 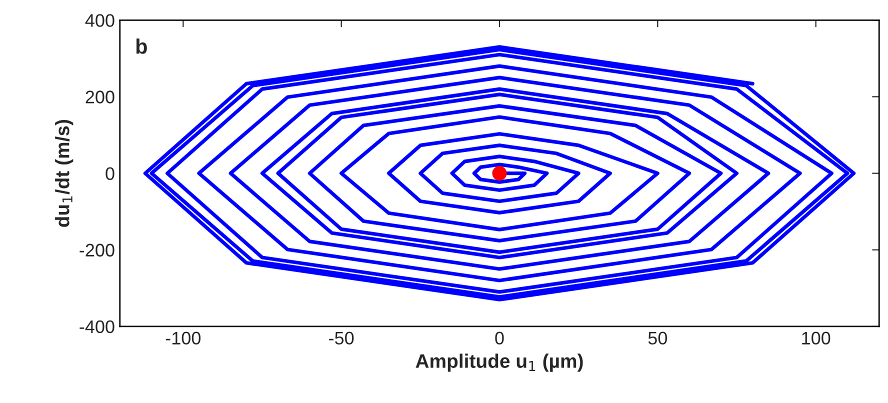 What do you see at coordinates (341, 338) in the screenshot?
I see `x-tick-label: -50` at bounding box center [341, 338].